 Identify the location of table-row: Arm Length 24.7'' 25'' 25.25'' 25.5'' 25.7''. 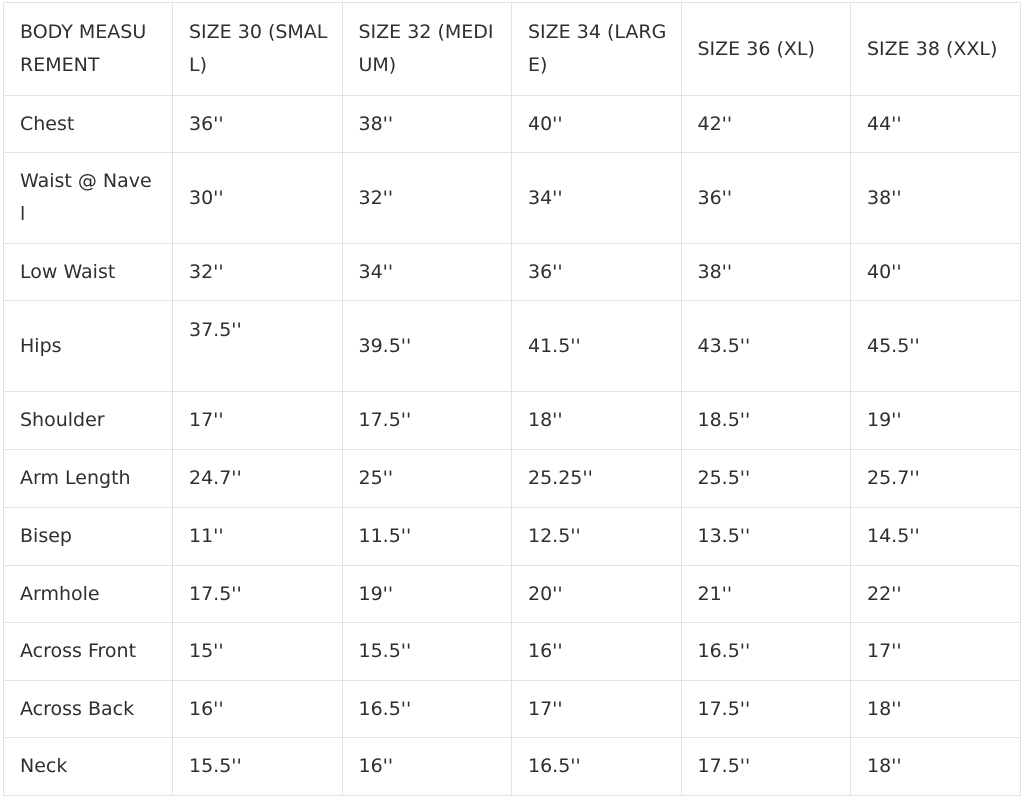
(512, 478).